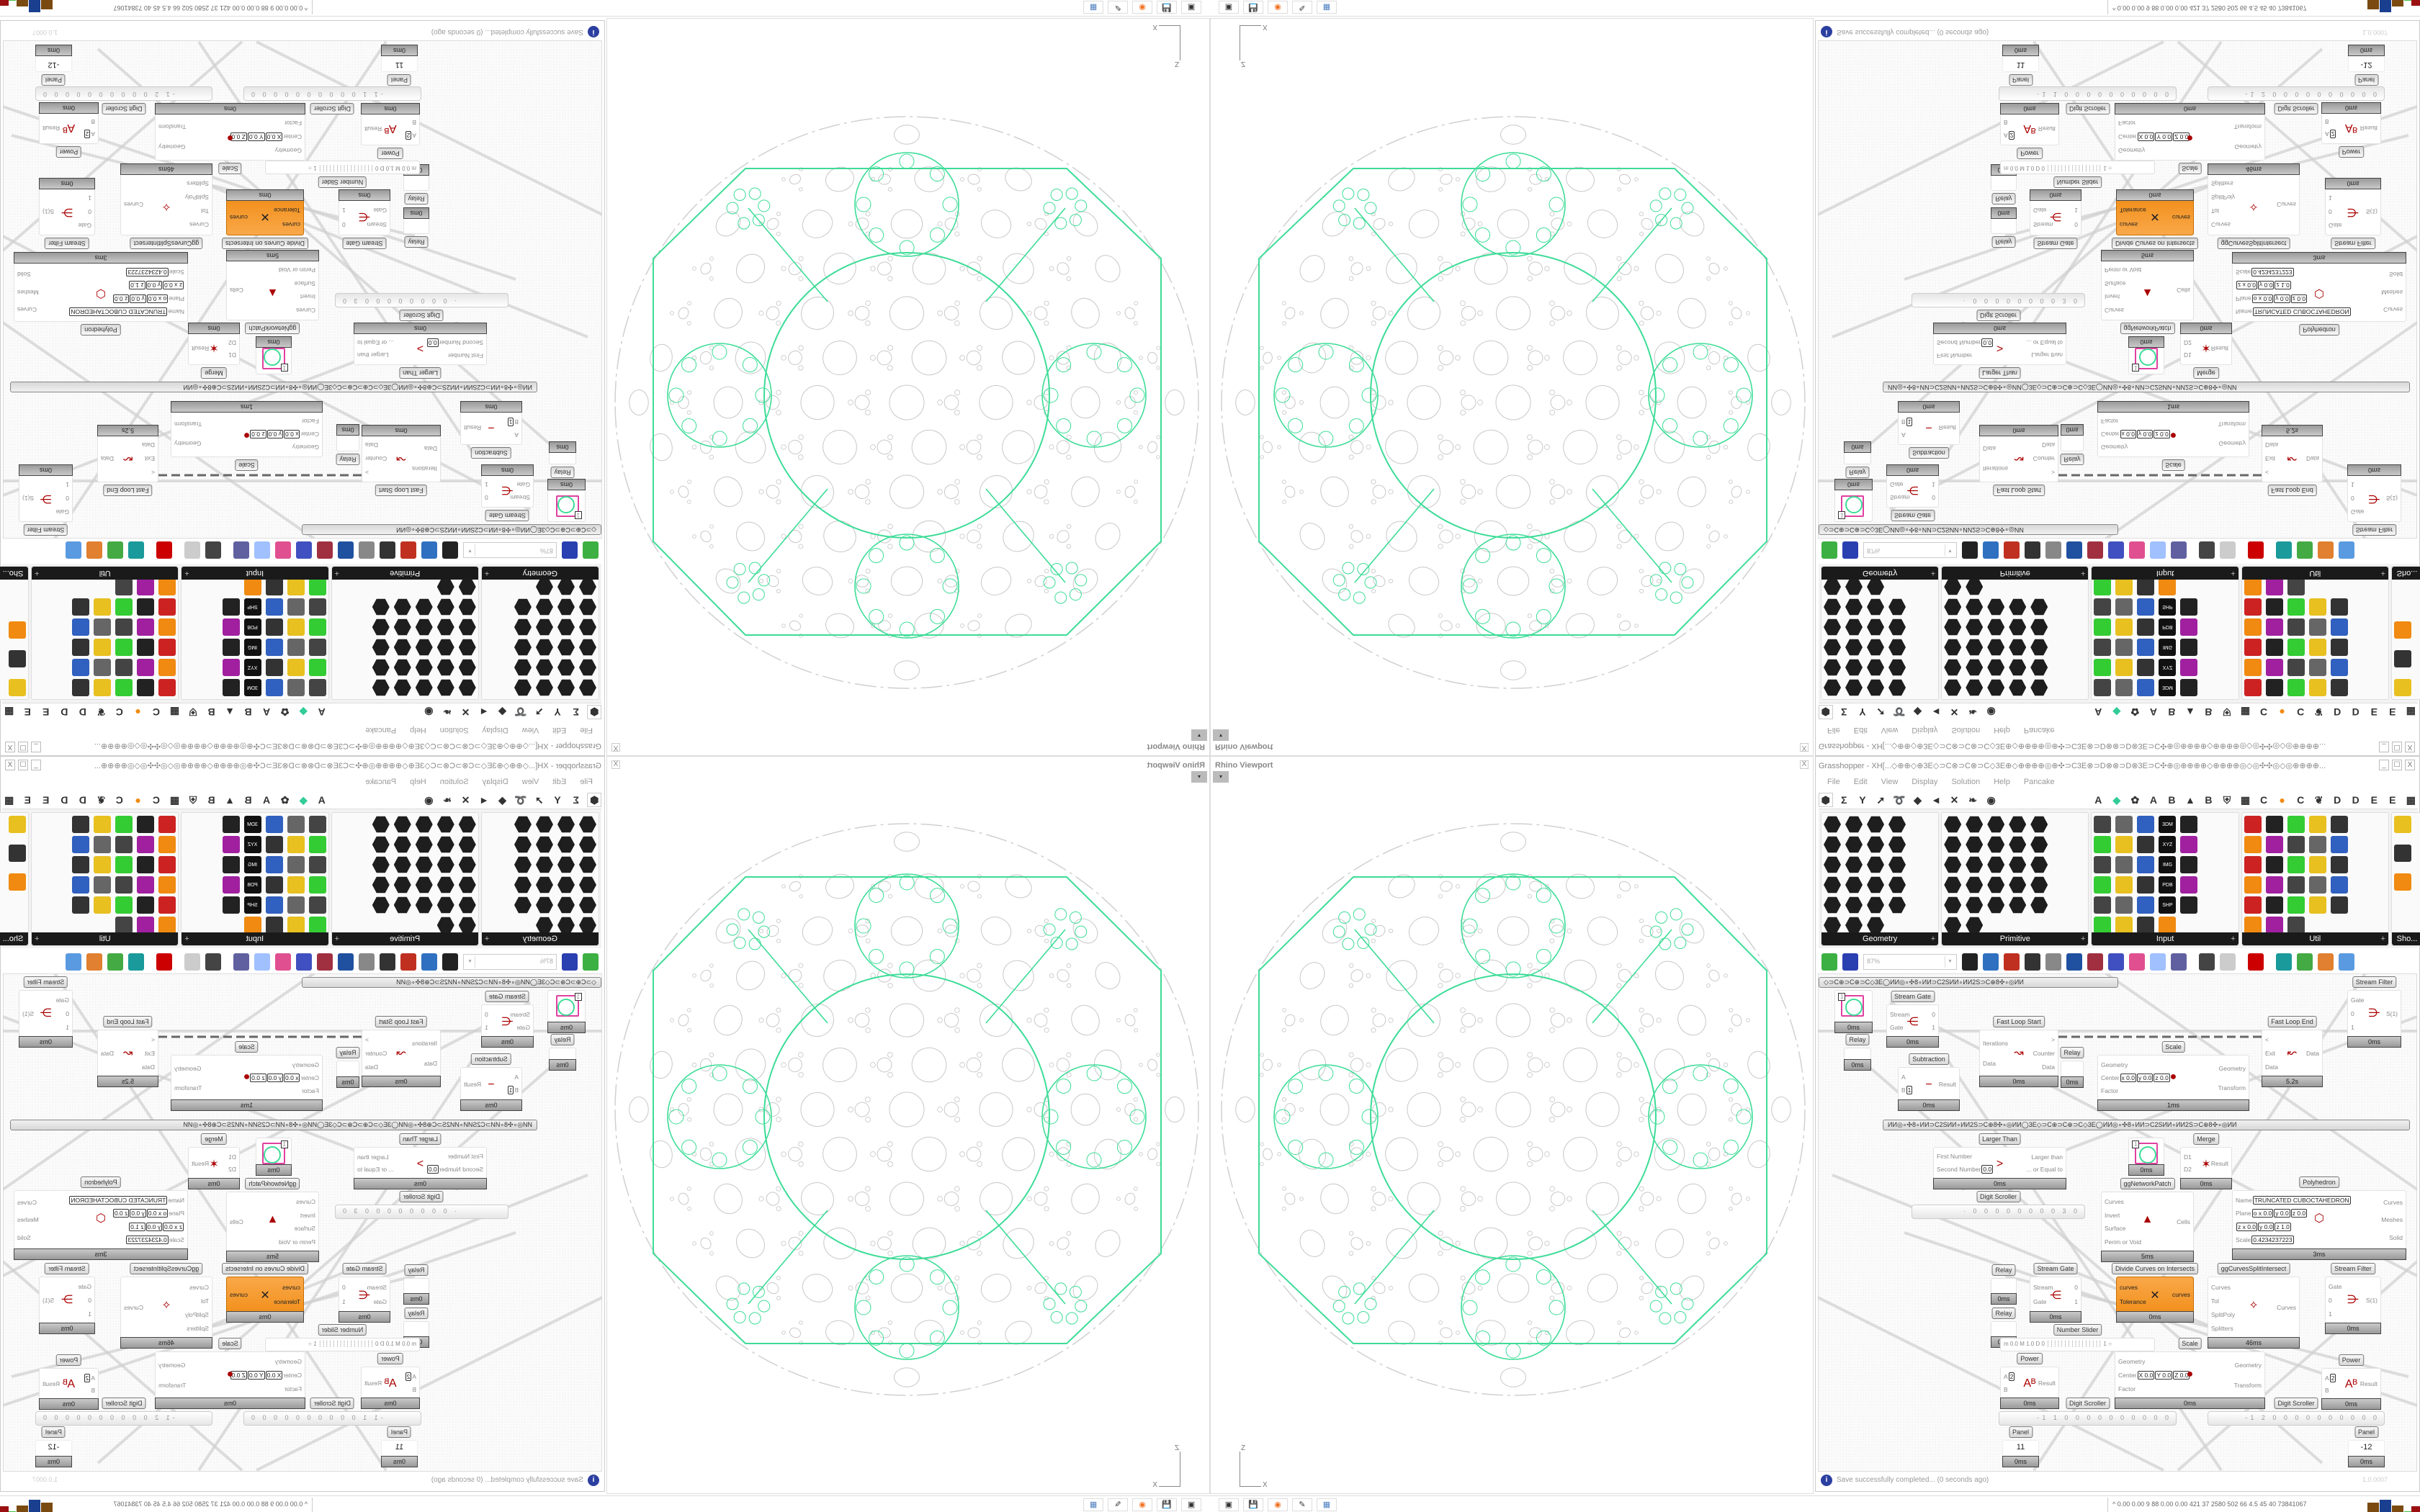  I want to click on chevron-down-icon: ▼, so click(1950, 962).